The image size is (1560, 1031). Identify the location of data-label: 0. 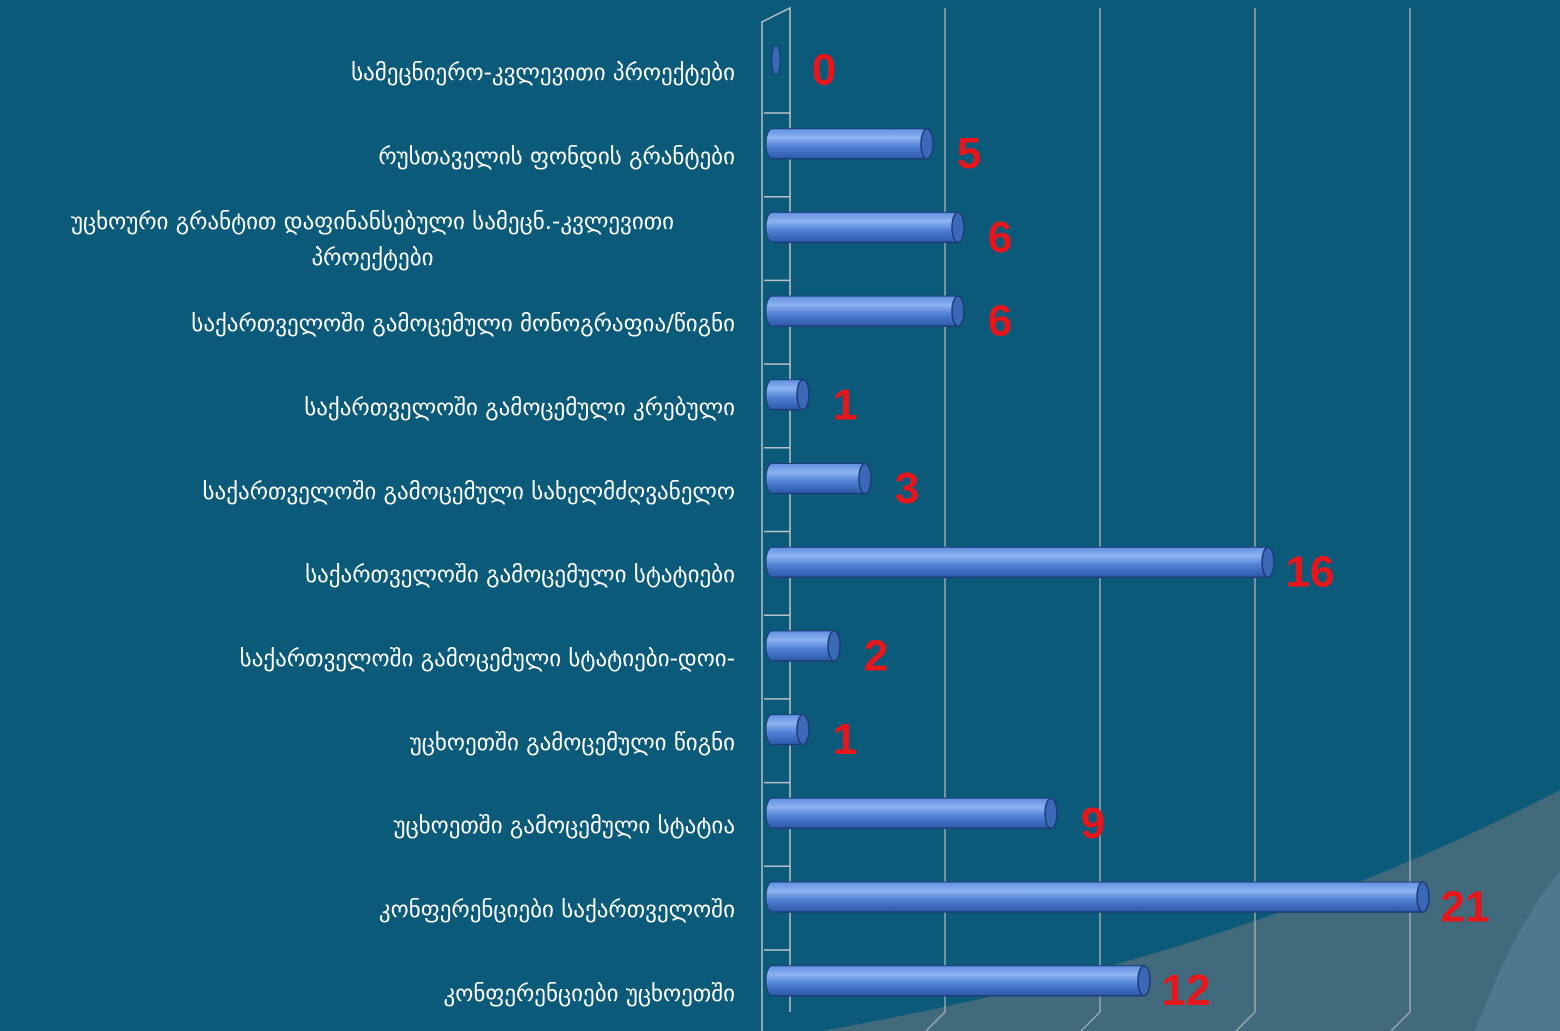
(824, 70).